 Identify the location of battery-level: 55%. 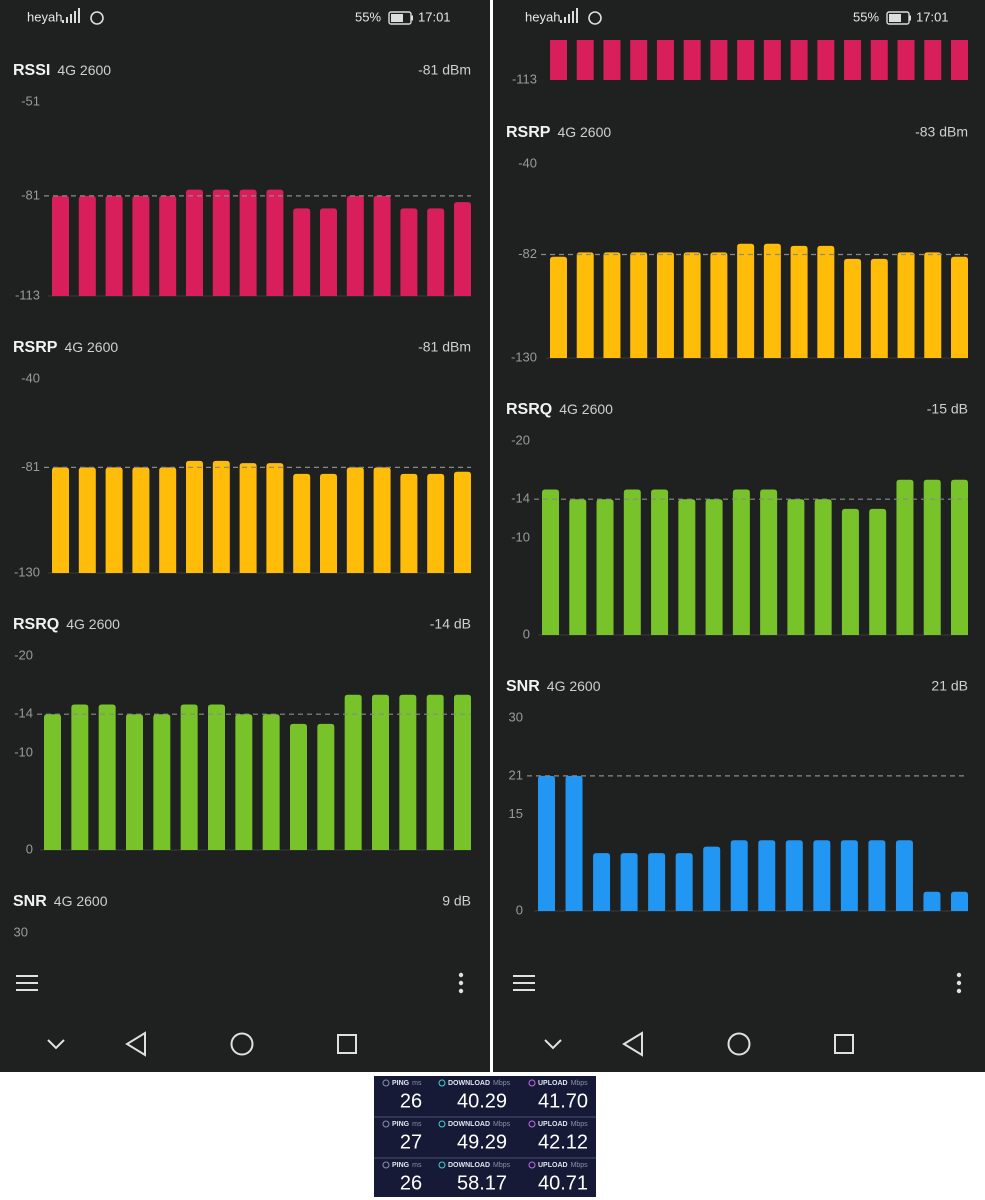
(866, 16).